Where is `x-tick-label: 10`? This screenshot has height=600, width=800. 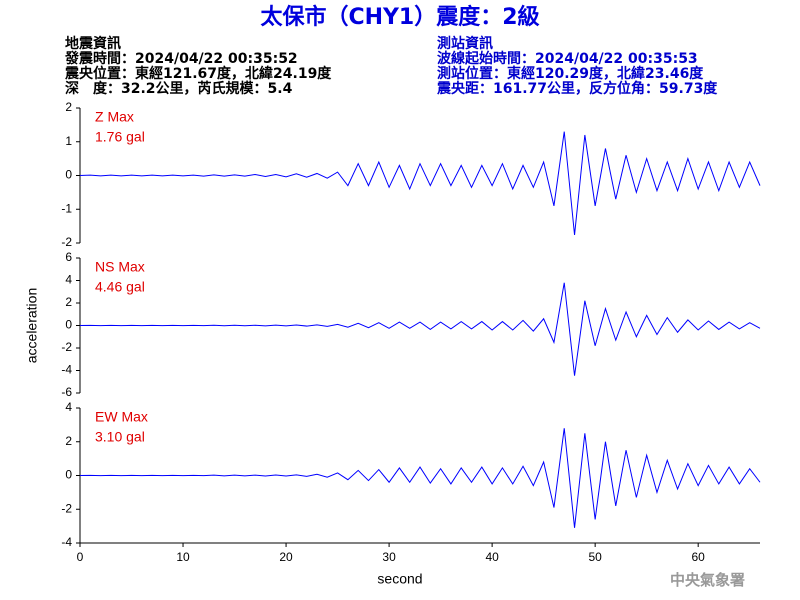
x-tick-label: 10 is located at coordinates (183, 557).